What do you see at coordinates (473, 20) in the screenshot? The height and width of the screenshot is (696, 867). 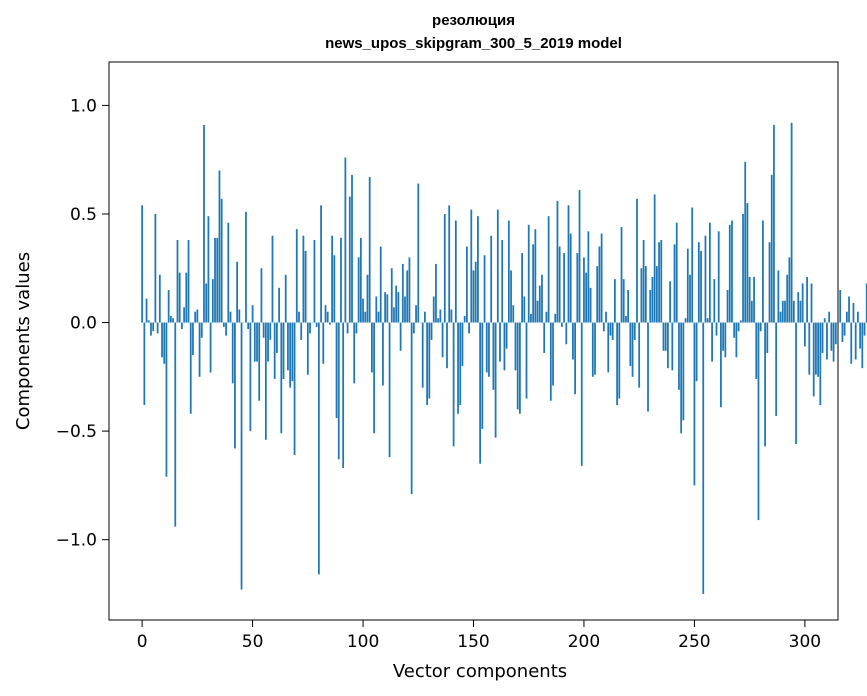 I see `chart-title-line-1: резолюция` at bounding box center [473, 20].